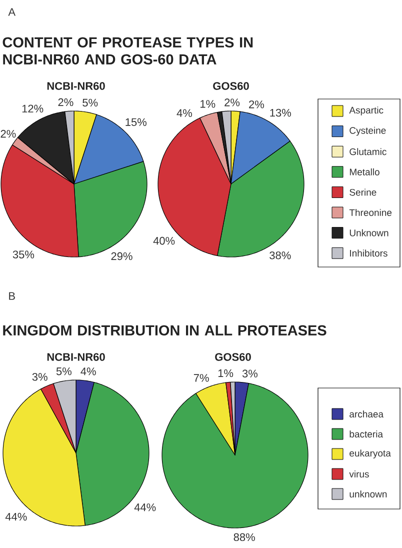 The width and height of the screenshot is (402, 548). What do you see at coordinates (280, 112) in the screenshot?
I see `data-label: 13%` at bounding box center [280, 112].